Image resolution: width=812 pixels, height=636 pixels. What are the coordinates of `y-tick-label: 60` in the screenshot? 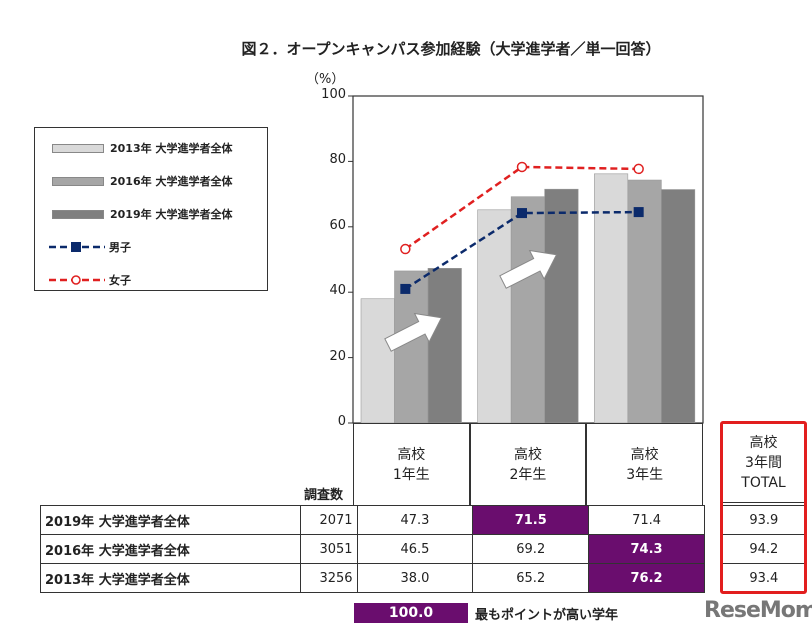 It's located at (337, 225).